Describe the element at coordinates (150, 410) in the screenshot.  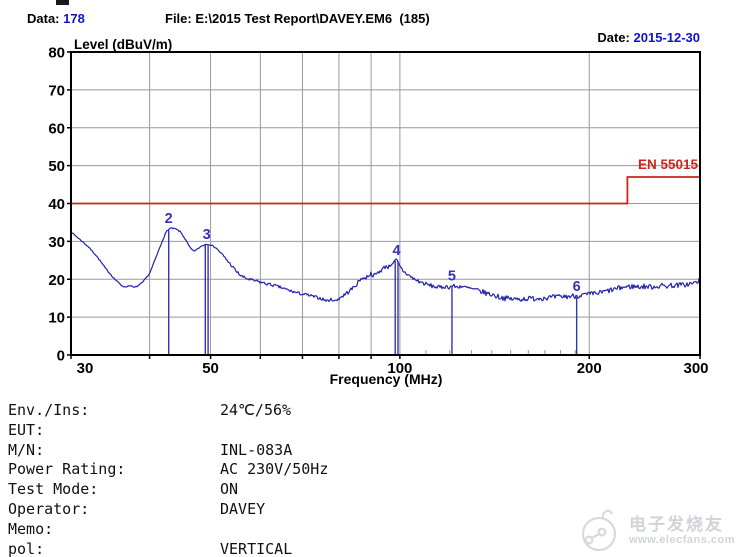
I see `info-row-env: Env./Ins: 24℃/56%` at that location.